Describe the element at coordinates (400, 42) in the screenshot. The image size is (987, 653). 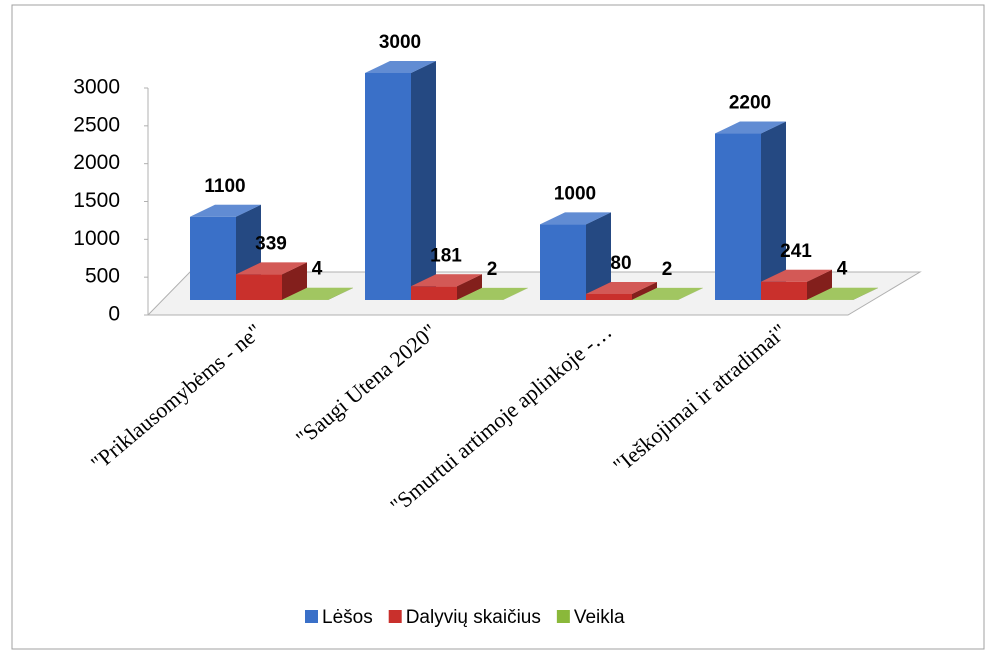
I see `data-label: 3000` at that location.